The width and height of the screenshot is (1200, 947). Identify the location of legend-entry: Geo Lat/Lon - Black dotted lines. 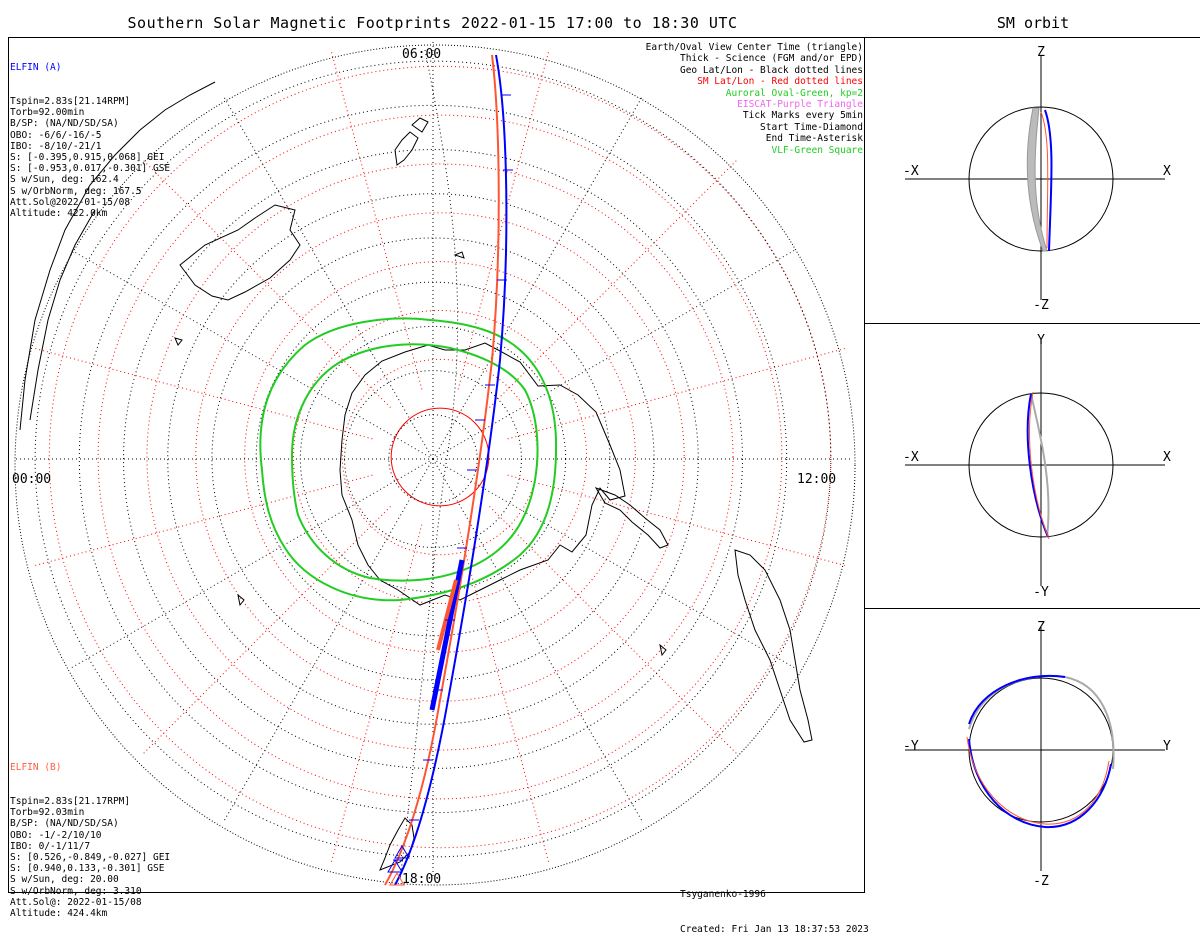
(771, 70).